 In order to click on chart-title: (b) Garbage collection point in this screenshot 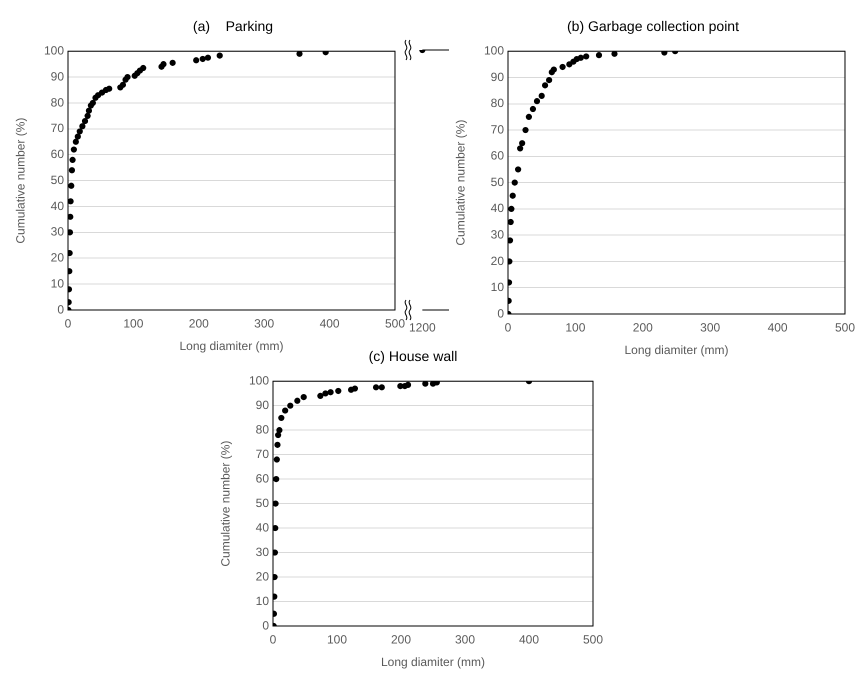, I will do `click(653, 26)`.